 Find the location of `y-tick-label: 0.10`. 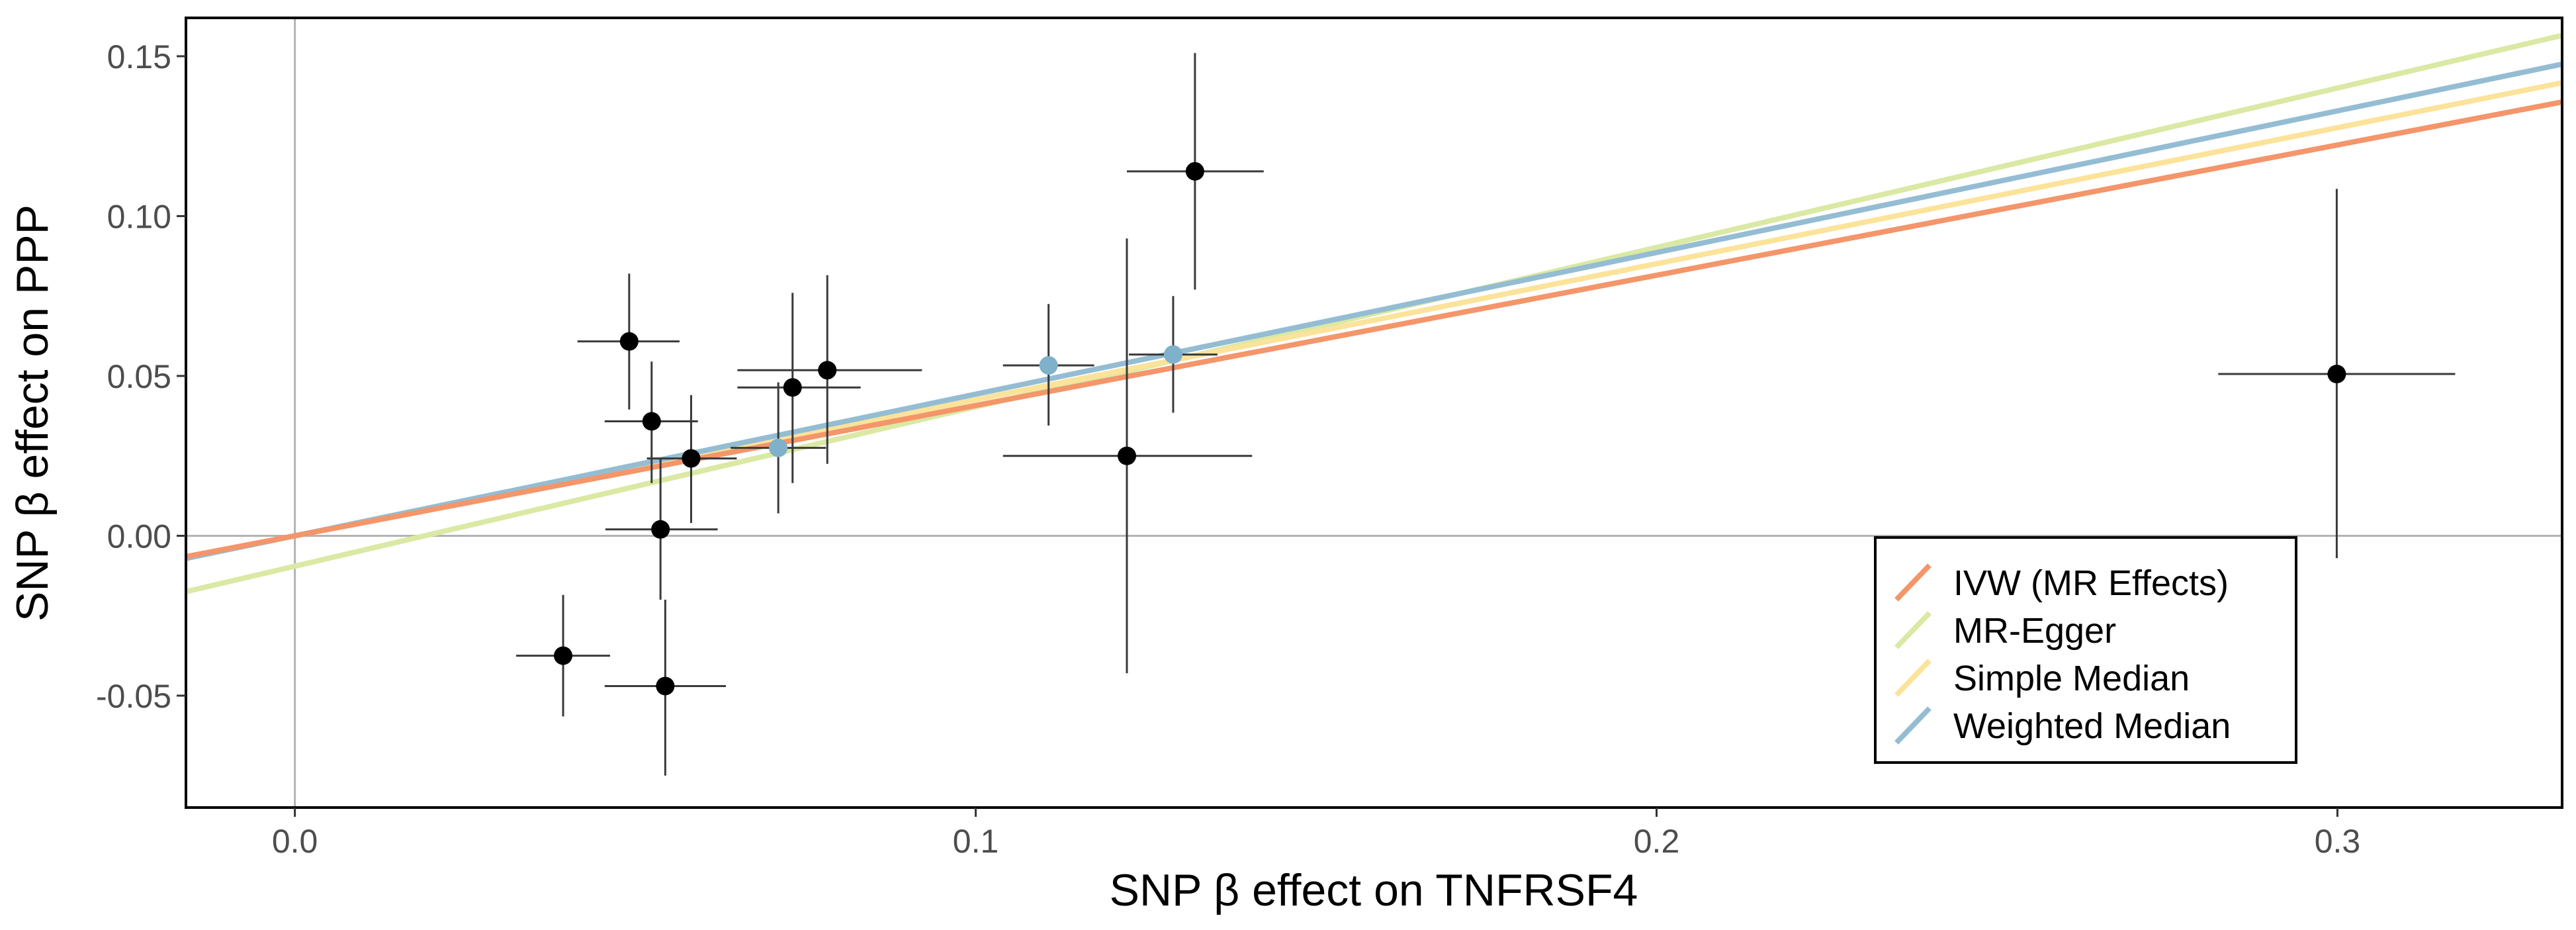

y-tick-label: 0.10 is located at coordinates (139, 216).